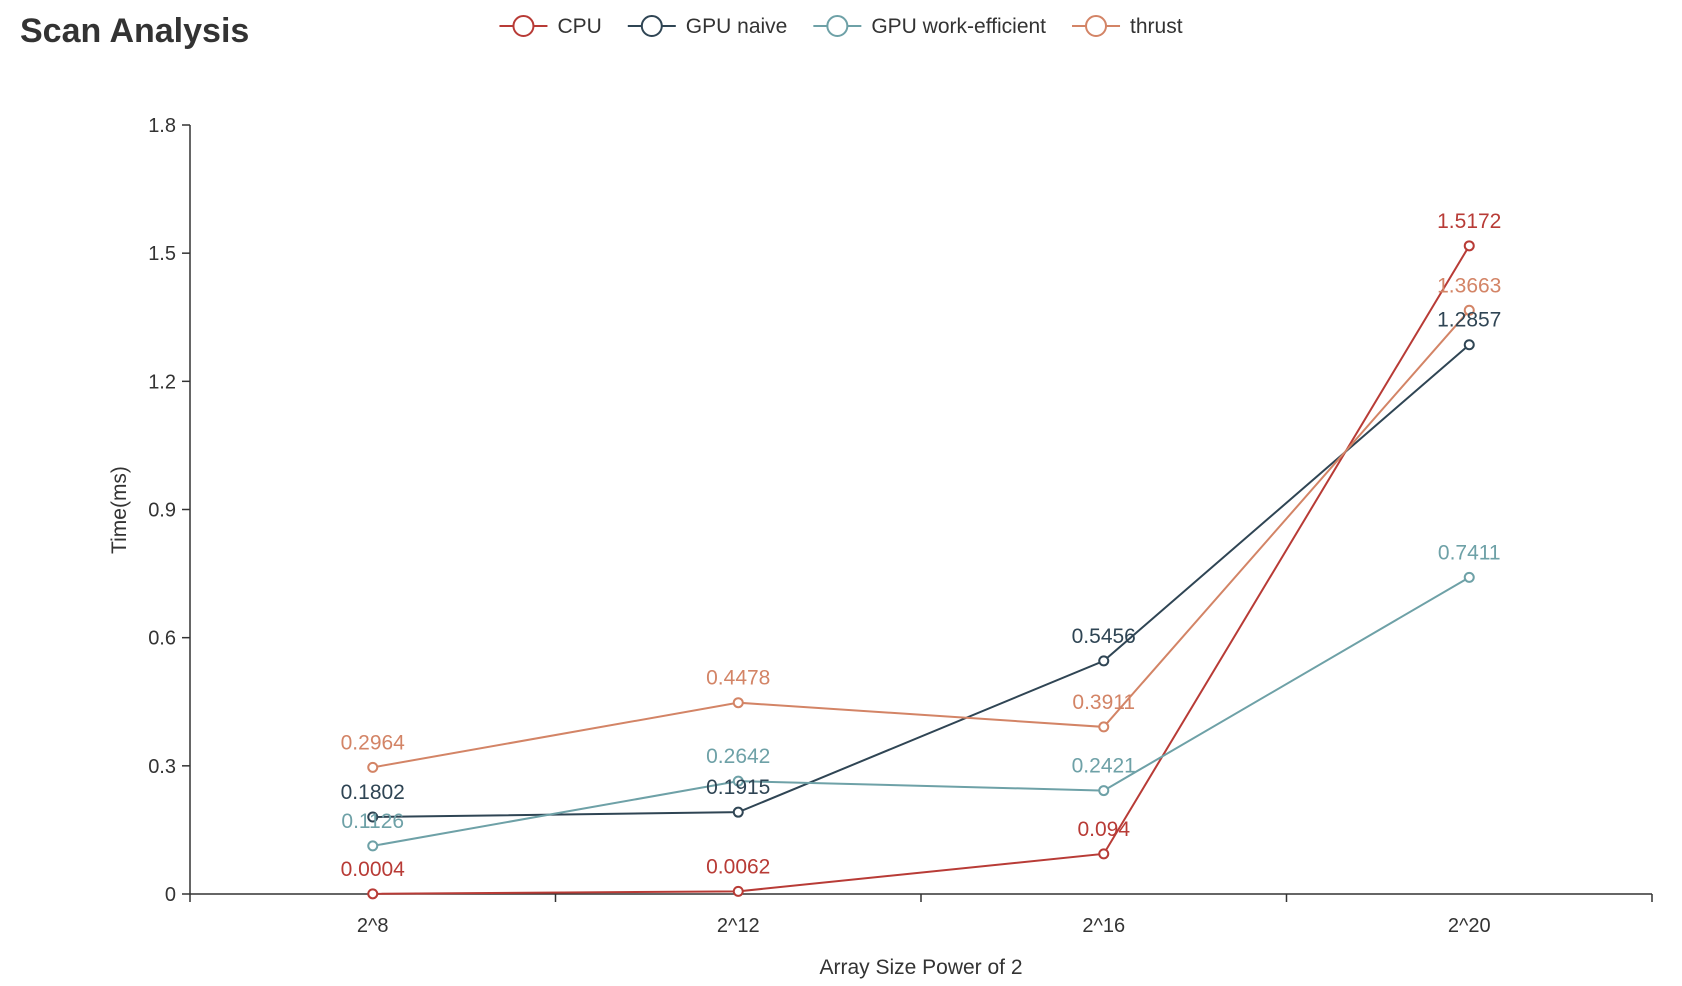 This screenshot has width=1682, height=986. What do you see at coordinates (1469, 320) in the screenshot?
I see `data-label-gpu-naive: 1.2857` at bounding box center [1469, 320].